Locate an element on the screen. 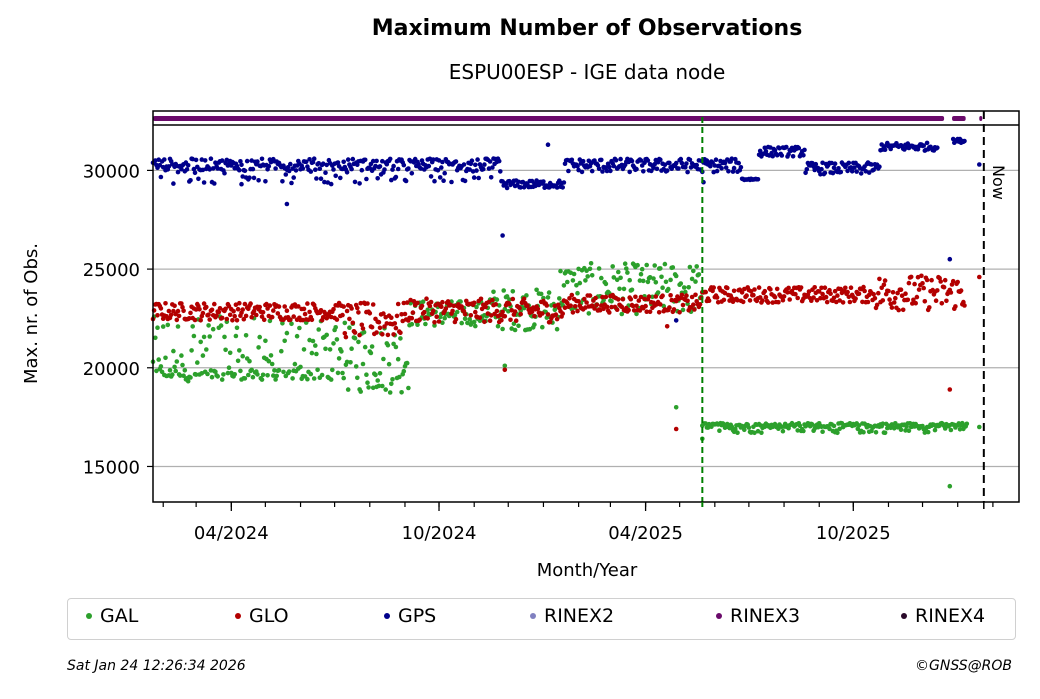  x-axis-label: Month/Year is located at coordinates (587, 570).